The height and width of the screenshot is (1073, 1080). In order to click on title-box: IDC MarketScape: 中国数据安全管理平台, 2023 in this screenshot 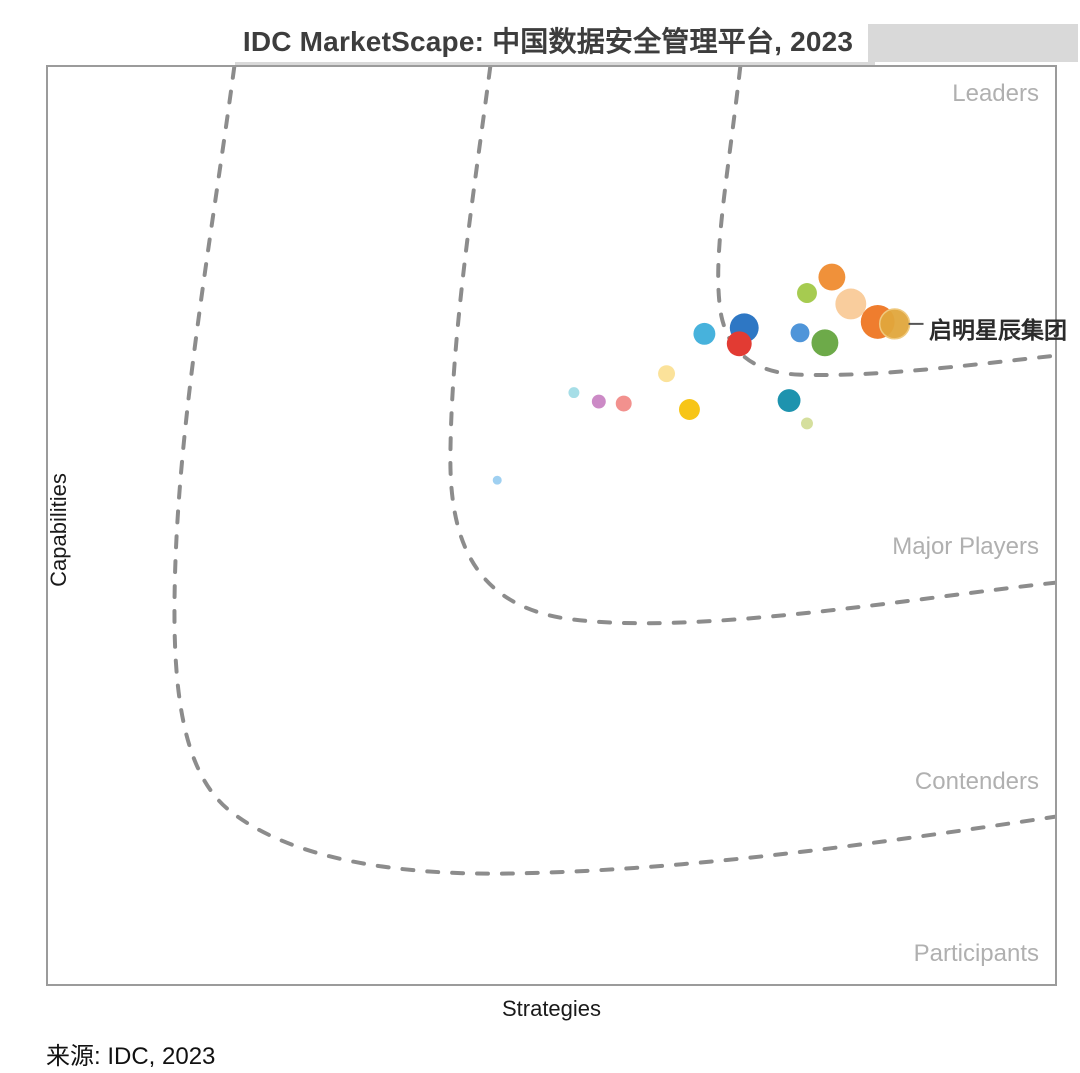, I will do `click(548, 40)`.